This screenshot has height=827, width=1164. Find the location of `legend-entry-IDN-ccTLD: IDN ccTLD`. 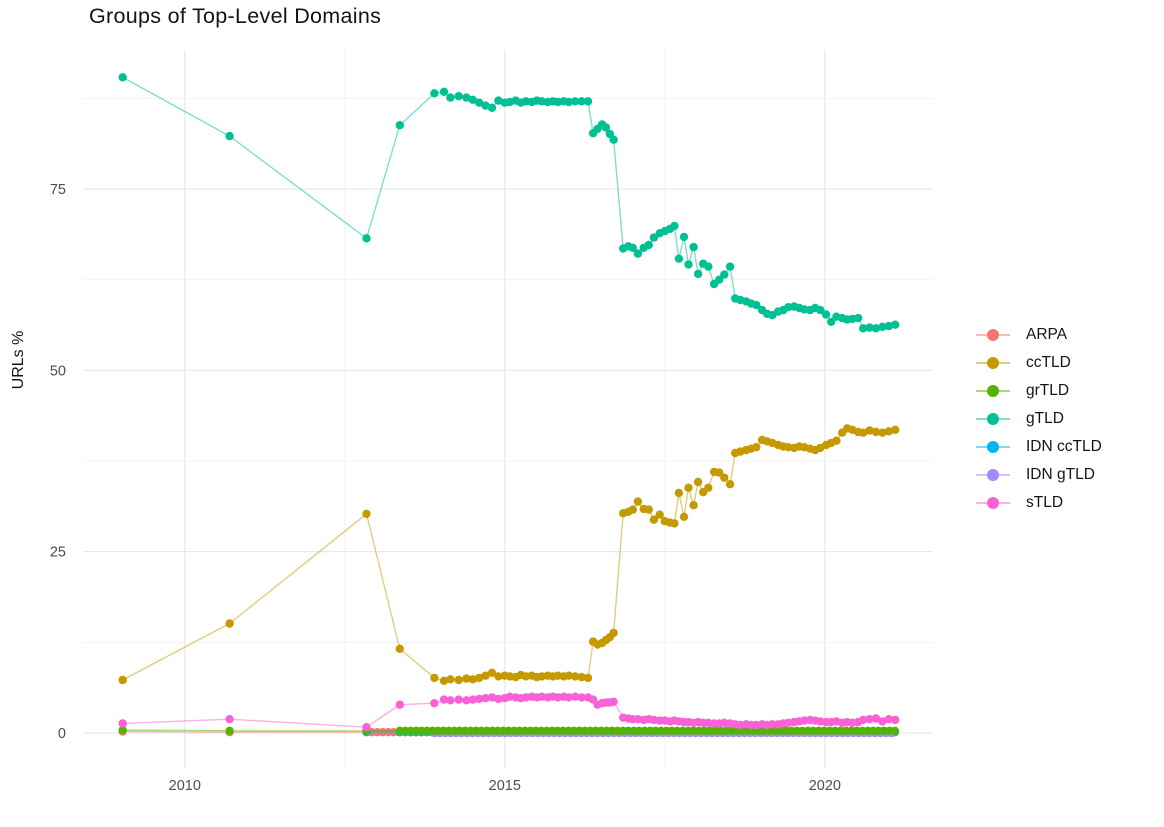

legend-entry-IDN-ccTLD: IDN ccTLD is located at coordinates (1038, 447).